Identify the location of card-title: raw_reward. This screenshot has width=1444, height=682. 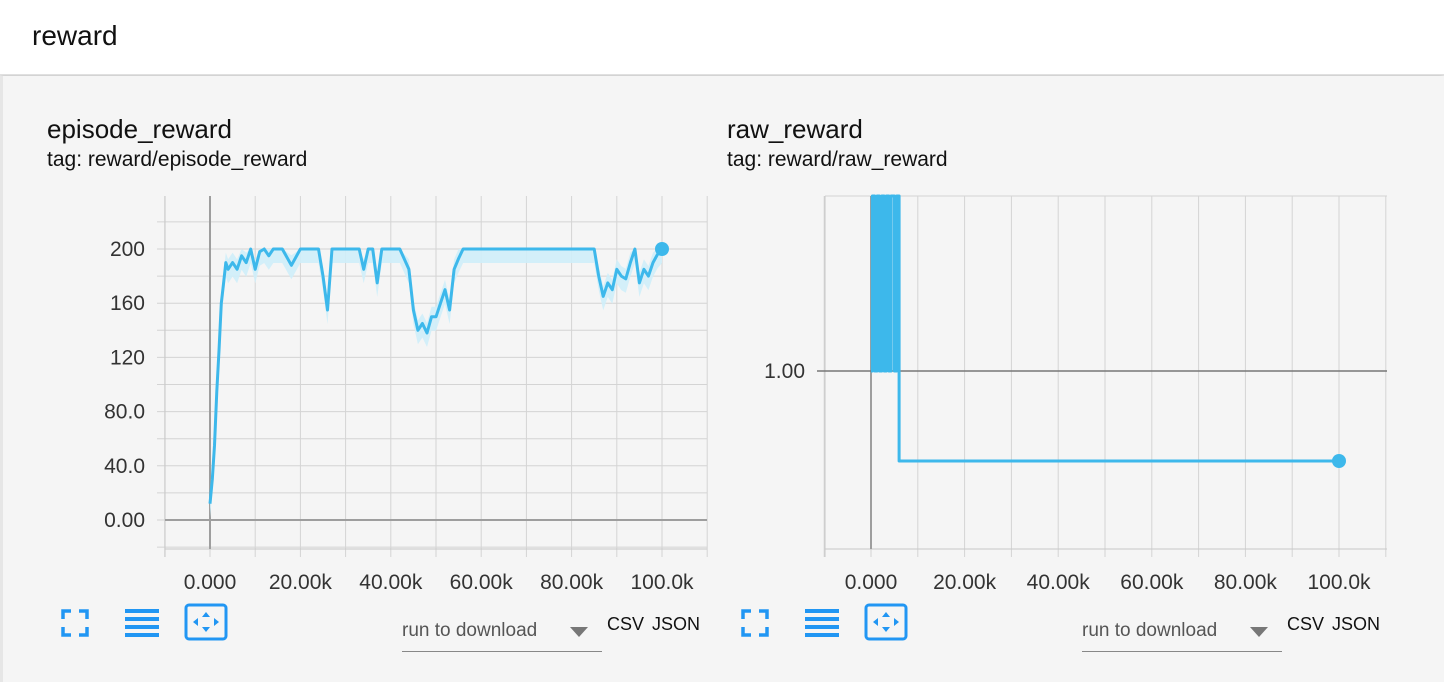
(795, 129).